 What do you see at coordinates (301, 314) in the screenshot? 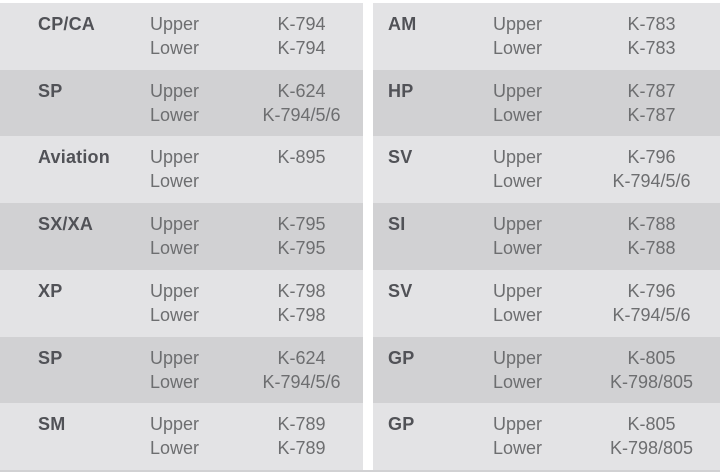
I see `lower-code: K-798` at bounding box center [301, 314].